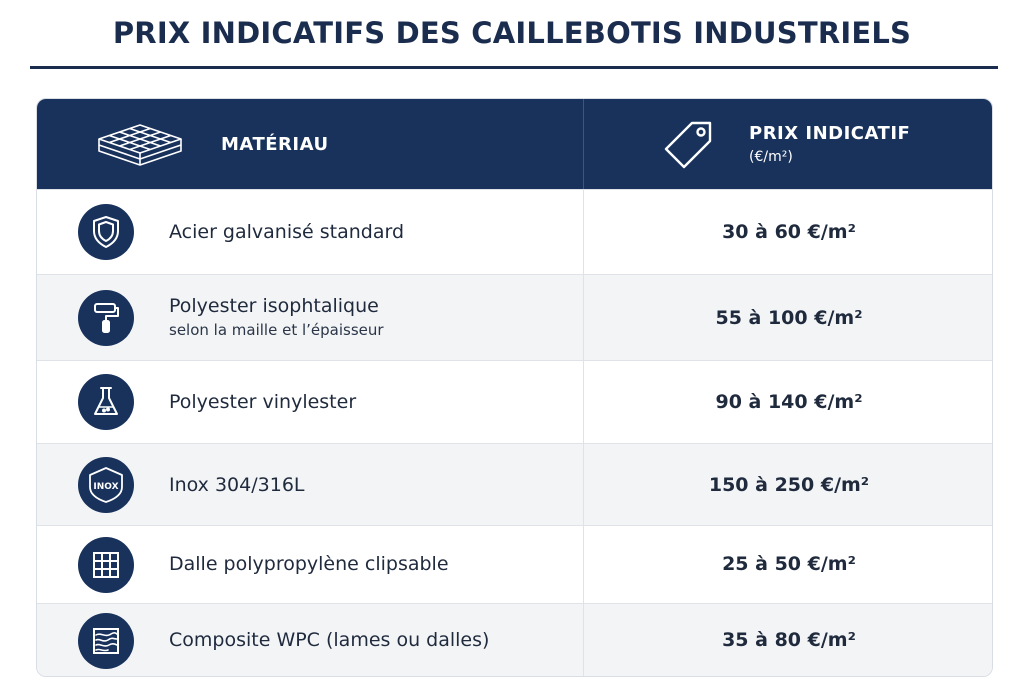 The height and width of the screenshot is (700, 1024). What do you see at coordinates (106, 565) in the screenshot?
I see `grid-tile-icon` at bounding box center [106, 565].